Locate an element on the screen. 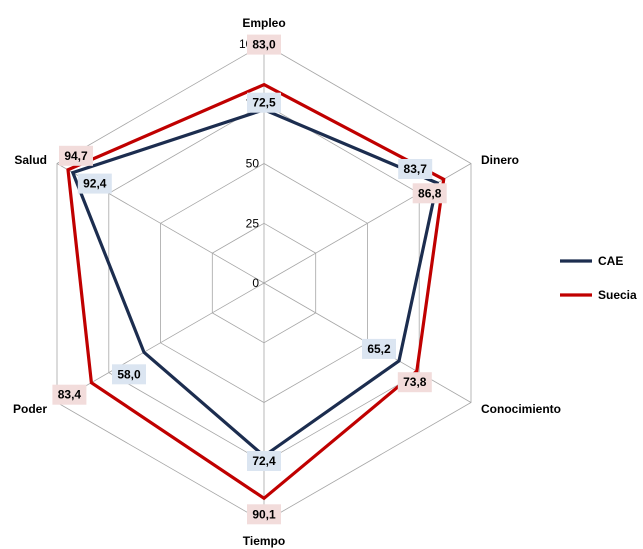 This screenshot has width=643, height=549. data-label: 83,7 is located at coordinates (416, 169).